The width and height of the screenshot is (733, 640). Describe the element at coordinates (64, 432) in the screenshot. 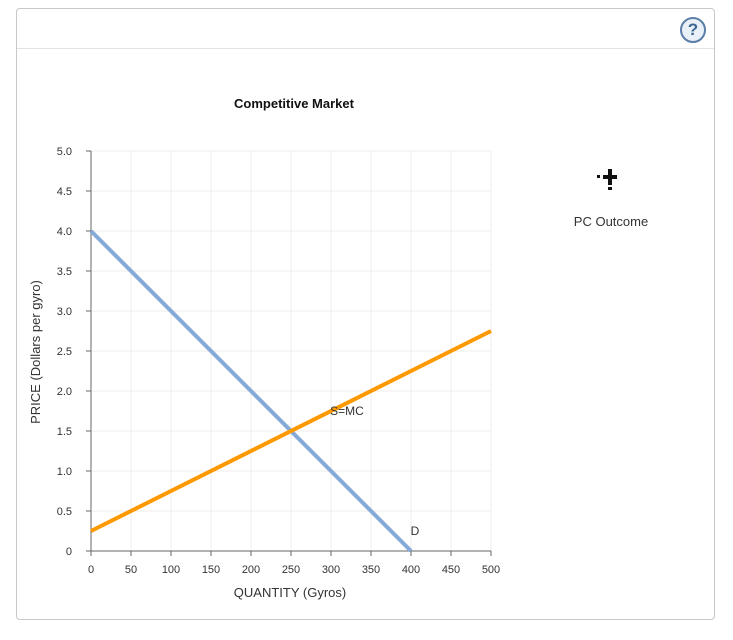

I see `y-tick-label: 1.5` at that location.